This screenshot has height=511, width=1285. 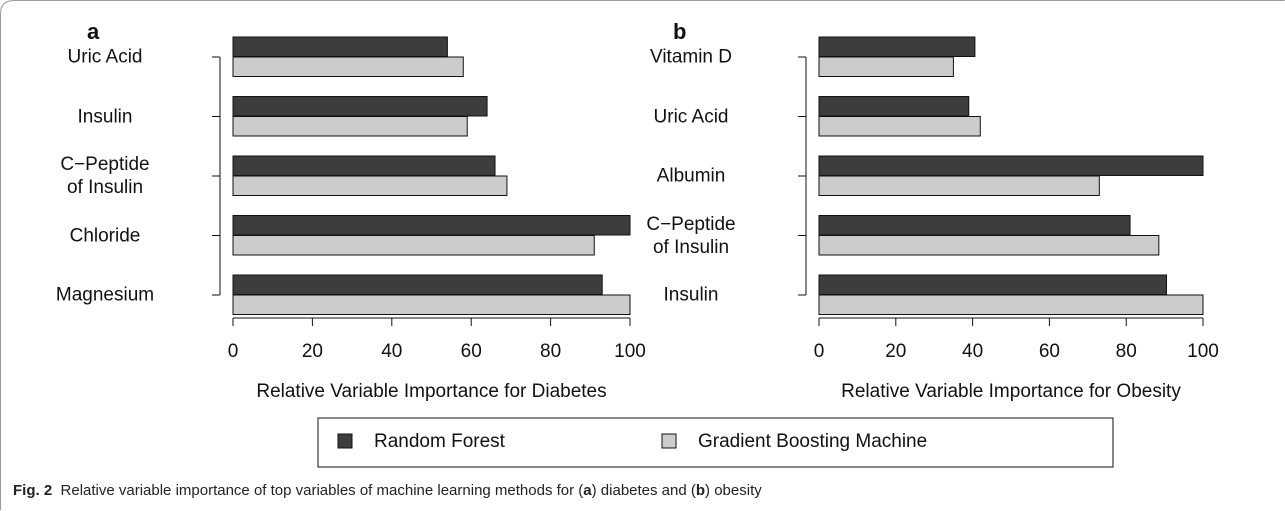 I want to click on panel-label: b, so click(x=679, y=31).